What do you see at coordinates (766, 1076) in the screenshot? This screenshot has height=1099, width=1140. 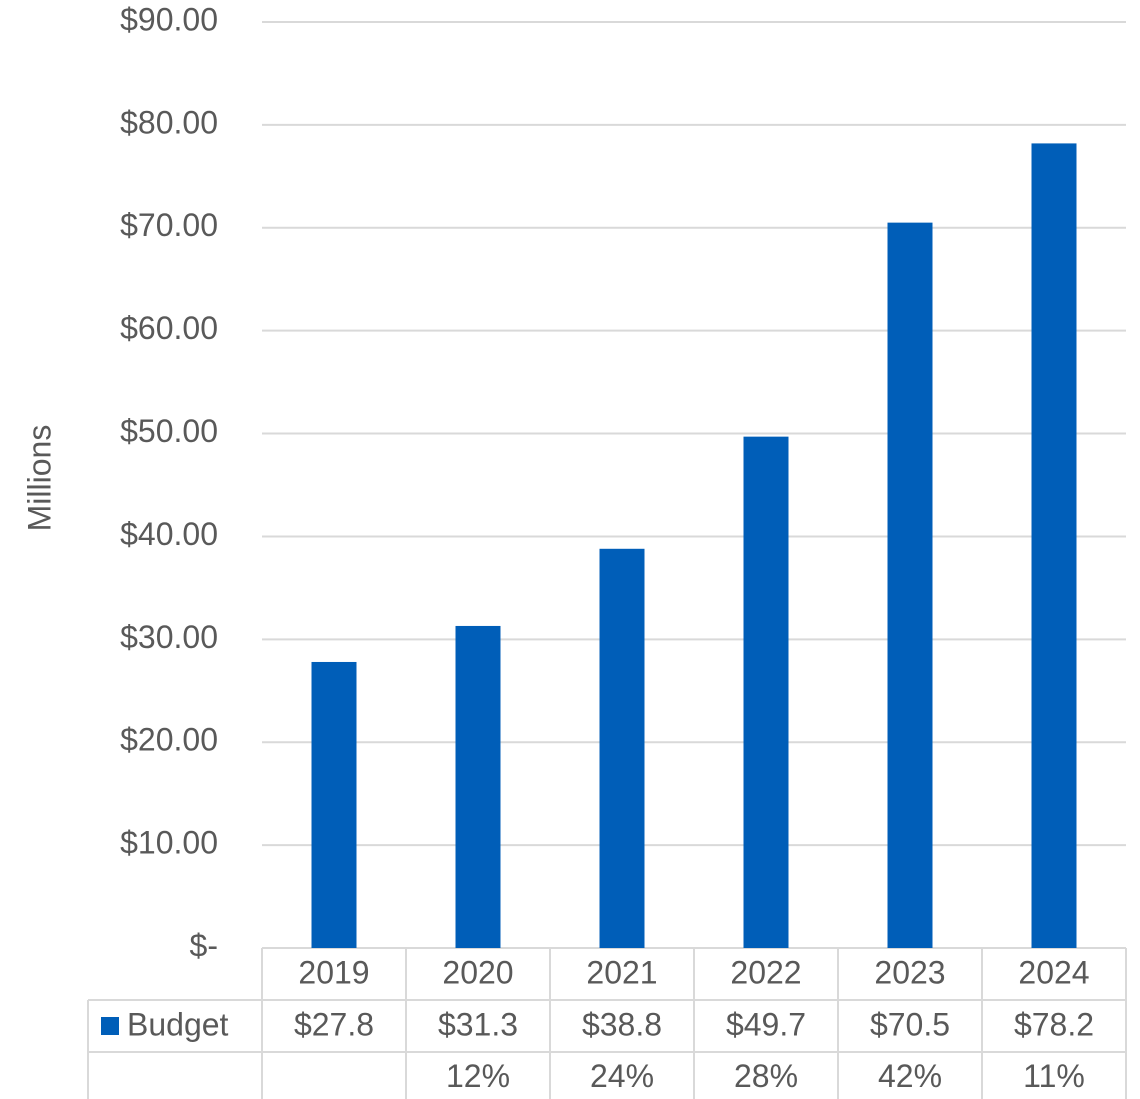 I see `growth-label: 28%` at bounding box center [766, 1076].